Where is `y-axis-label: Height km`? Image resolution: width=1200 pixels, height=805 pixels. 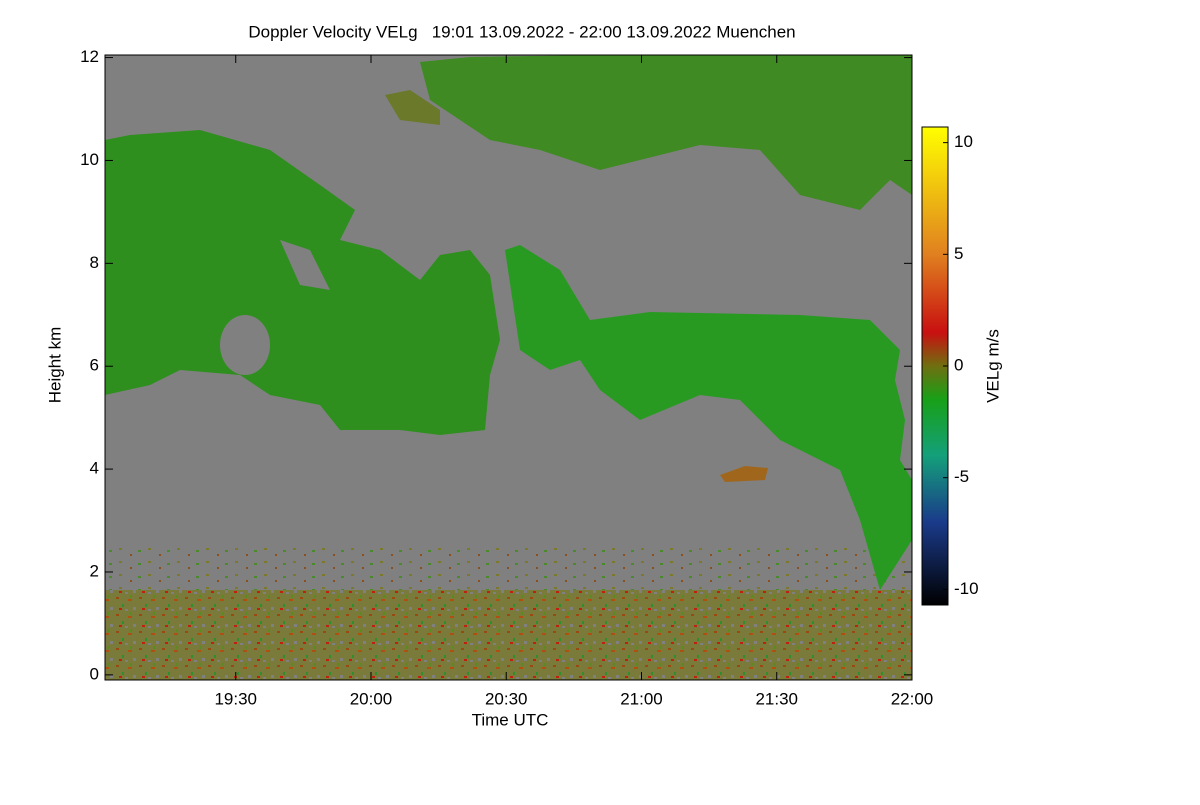
y-axis-label: Height km is located at coordinates (54, 365).